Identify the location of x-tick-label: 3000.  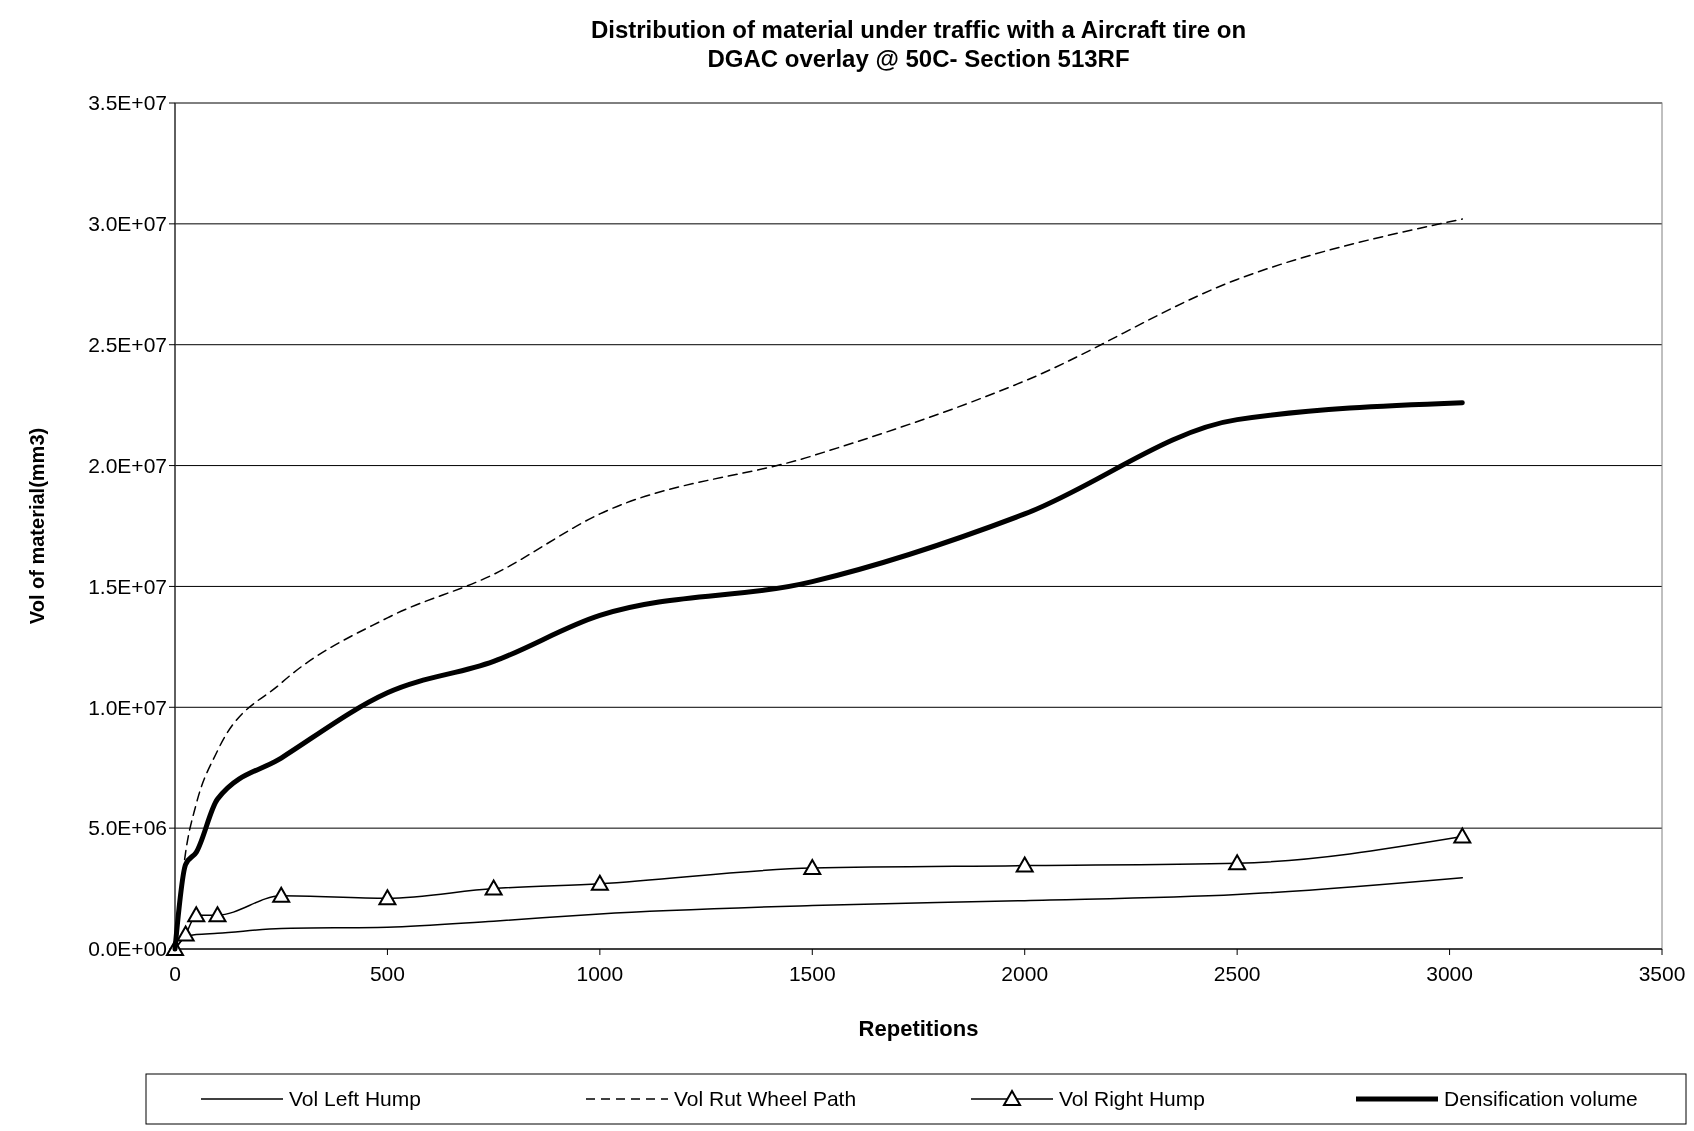
(1449, 973).